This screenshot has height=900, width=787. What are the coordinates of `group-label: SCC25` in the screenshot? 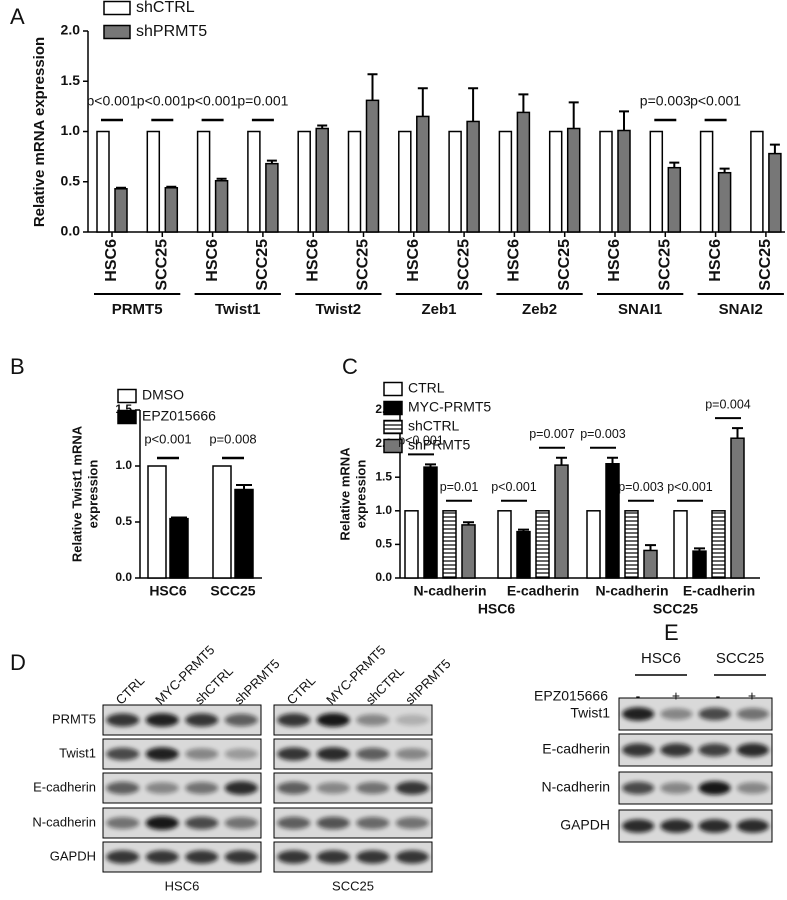 It's located at (740, 658).